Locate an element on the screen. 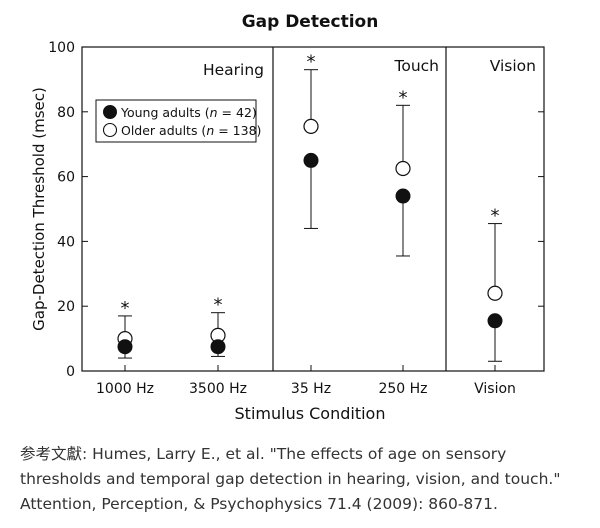  y-tick-label: 100 is located at coordinates (61, 48).